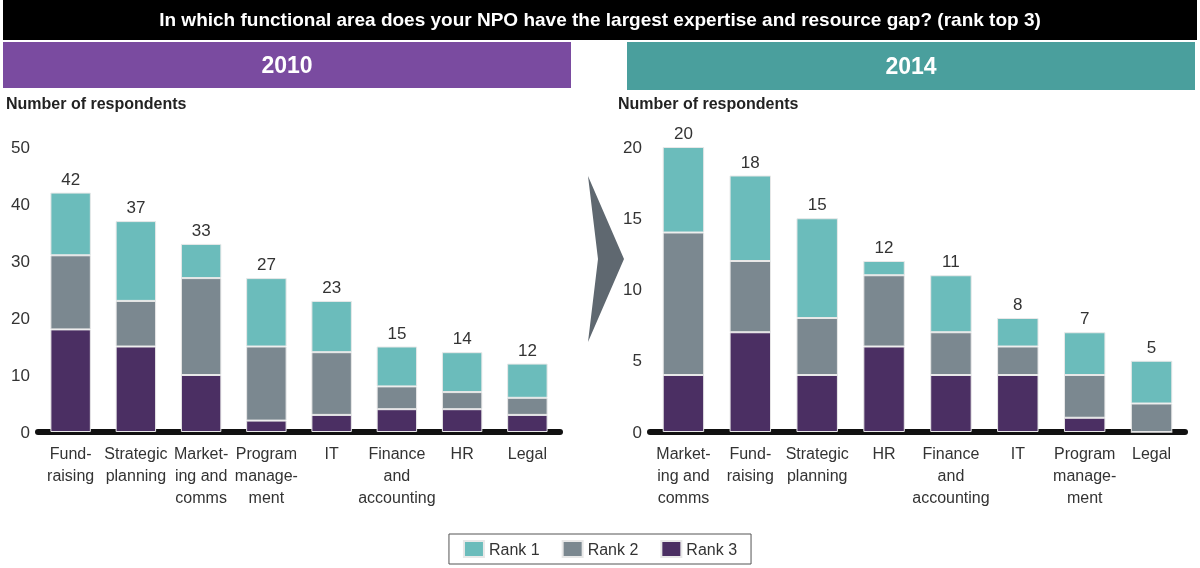 The height and width of the screenshot is (568, 1200). Describe the element at coordinates (911, 66) in the screenshot. I see `chart-title: 2014` at that location.